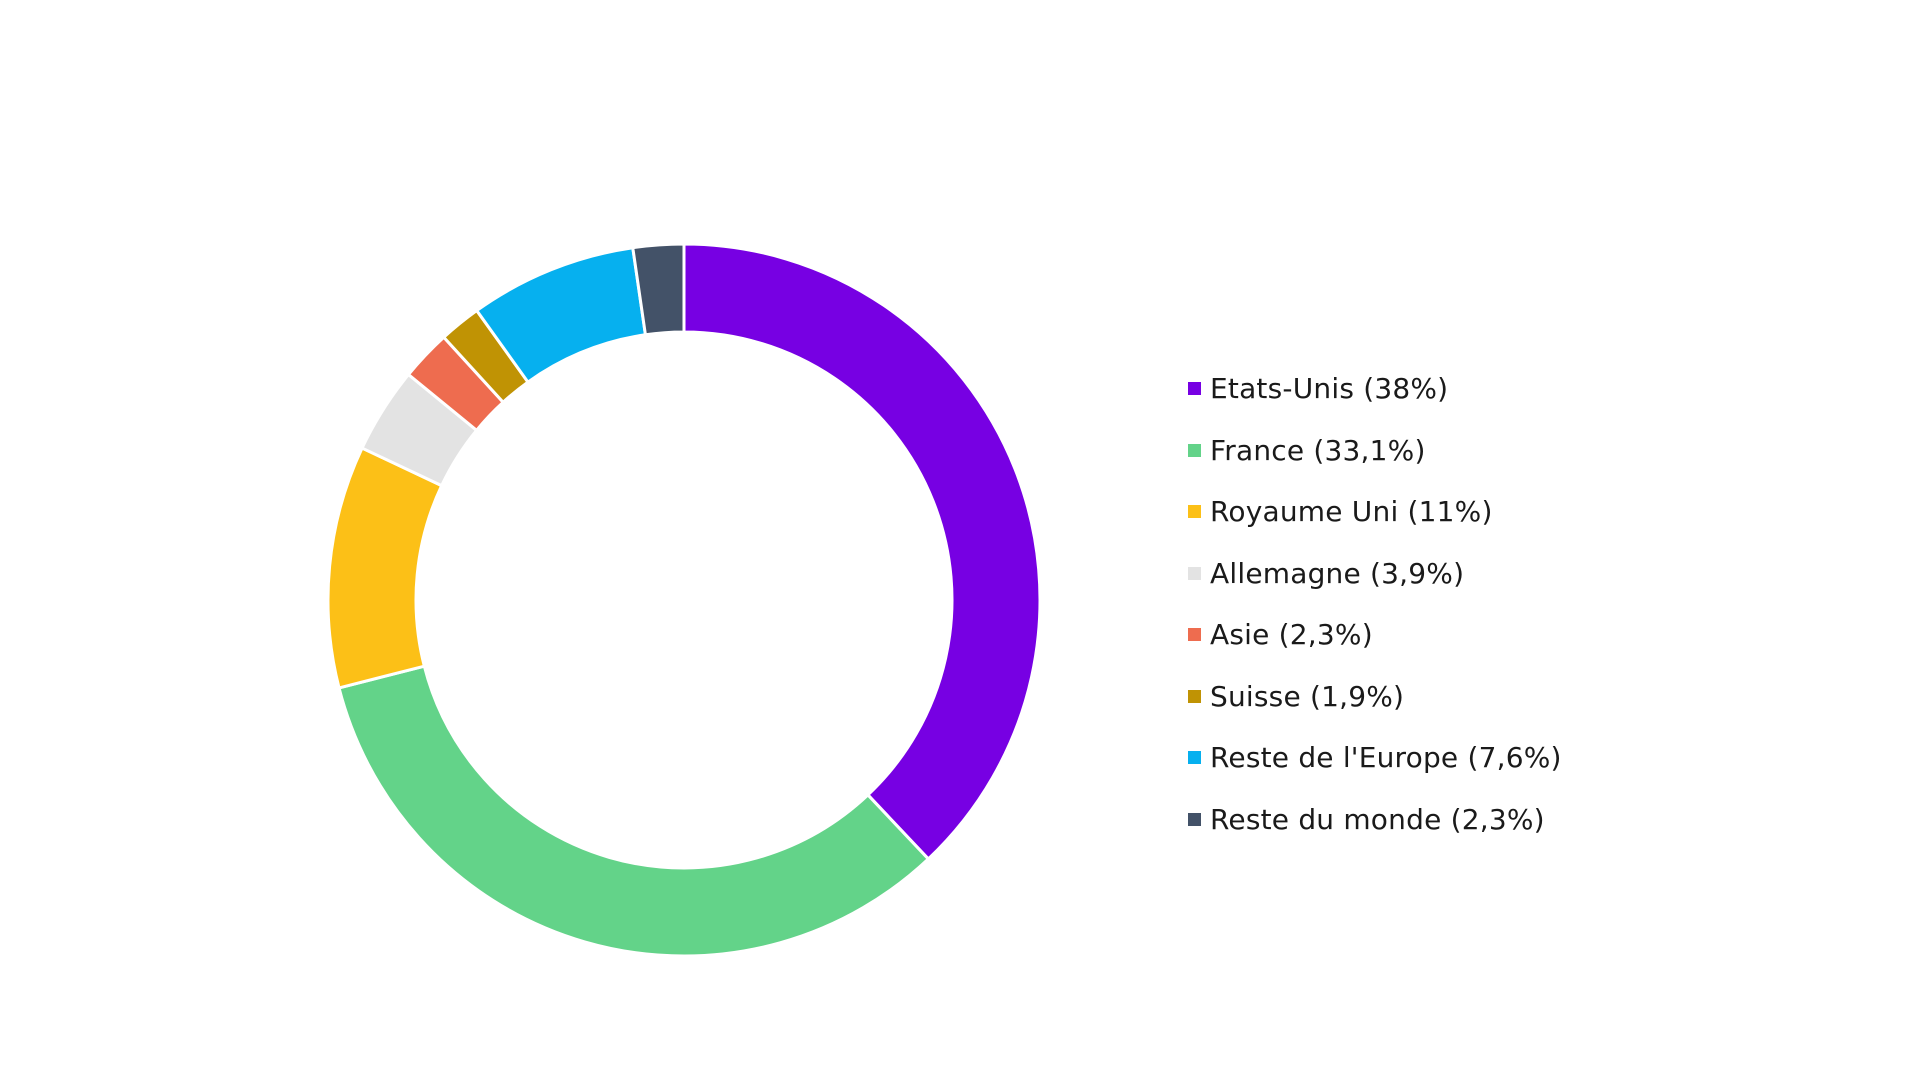 This screenshot has height=1080, width=1920. I want to click on legend-label: Allemagne (3,9%), so click(1337, 573).